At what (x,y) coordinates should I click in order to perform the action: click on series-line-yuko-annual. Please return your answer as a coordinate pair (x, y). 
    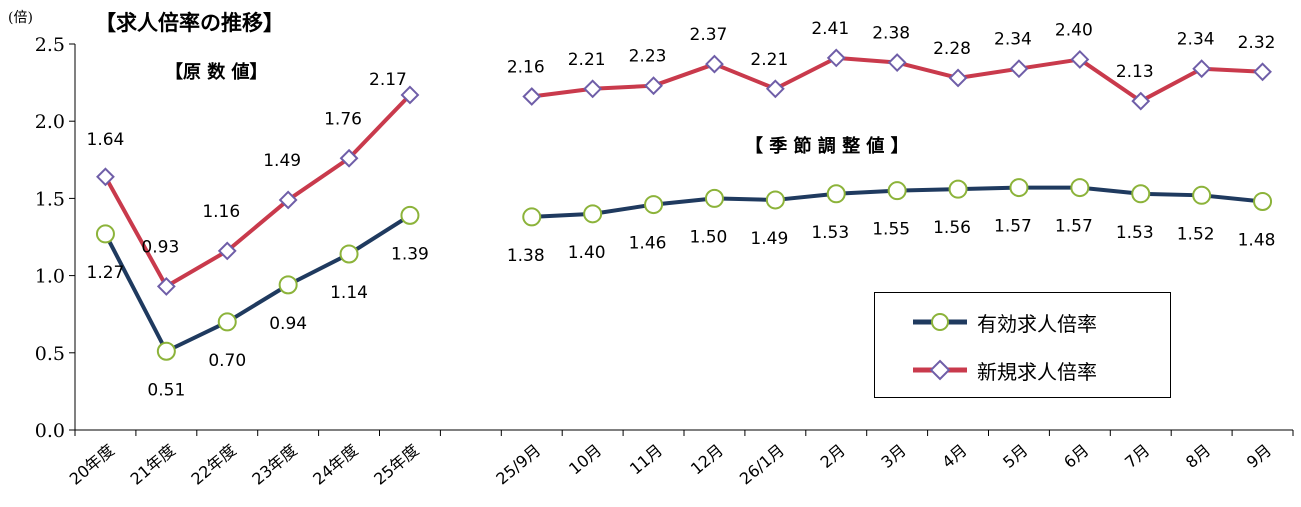
    Looking at the image, I should click on (257, 283).